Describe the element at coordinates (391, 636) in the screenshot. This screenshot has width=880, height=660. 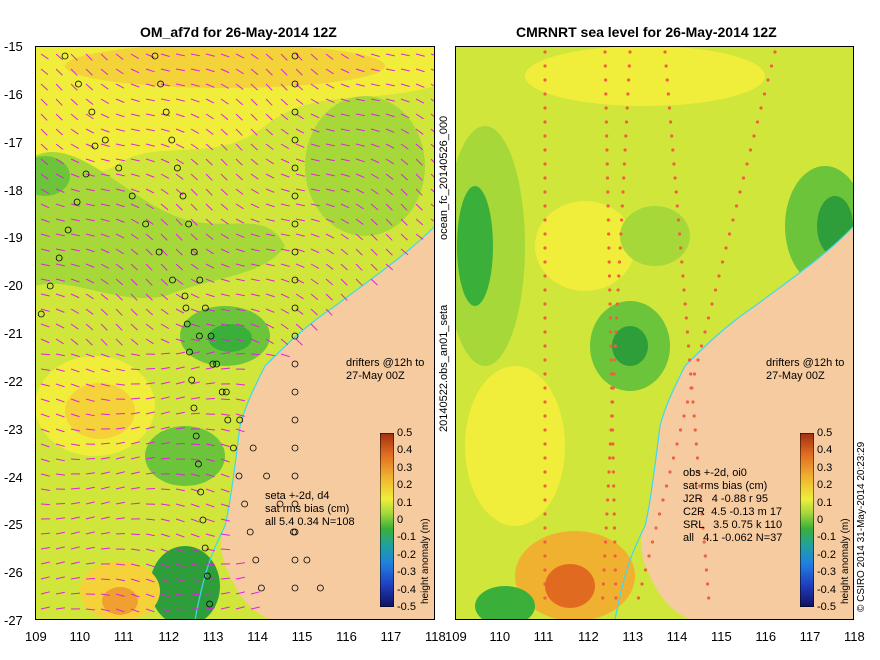
I see `tick-label: 117` at that location.